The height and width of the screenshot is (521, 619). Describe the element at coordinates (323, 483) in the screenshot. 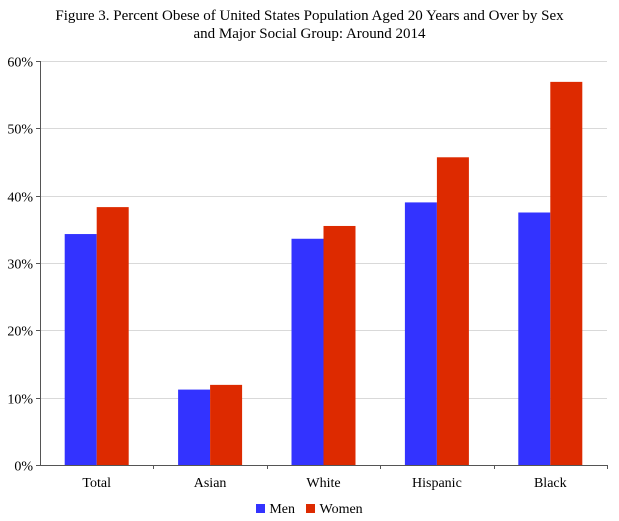

I see `x-tick-label: White` at that location.